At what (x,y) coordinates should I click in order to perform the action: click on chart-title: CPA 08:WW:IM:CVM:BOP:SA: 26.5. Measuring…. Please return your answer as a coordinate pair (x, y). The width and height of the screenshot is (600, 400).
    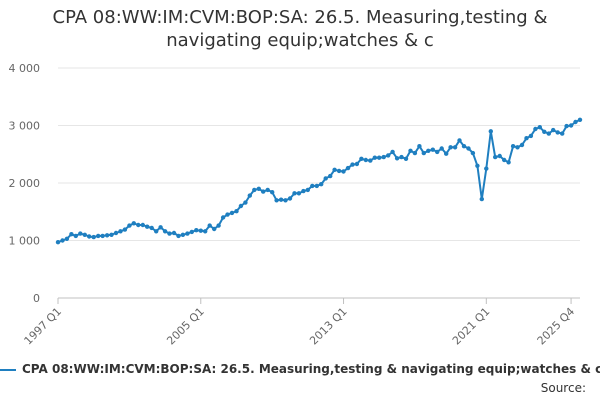
    Looking at the image, I should click on (300, 29).